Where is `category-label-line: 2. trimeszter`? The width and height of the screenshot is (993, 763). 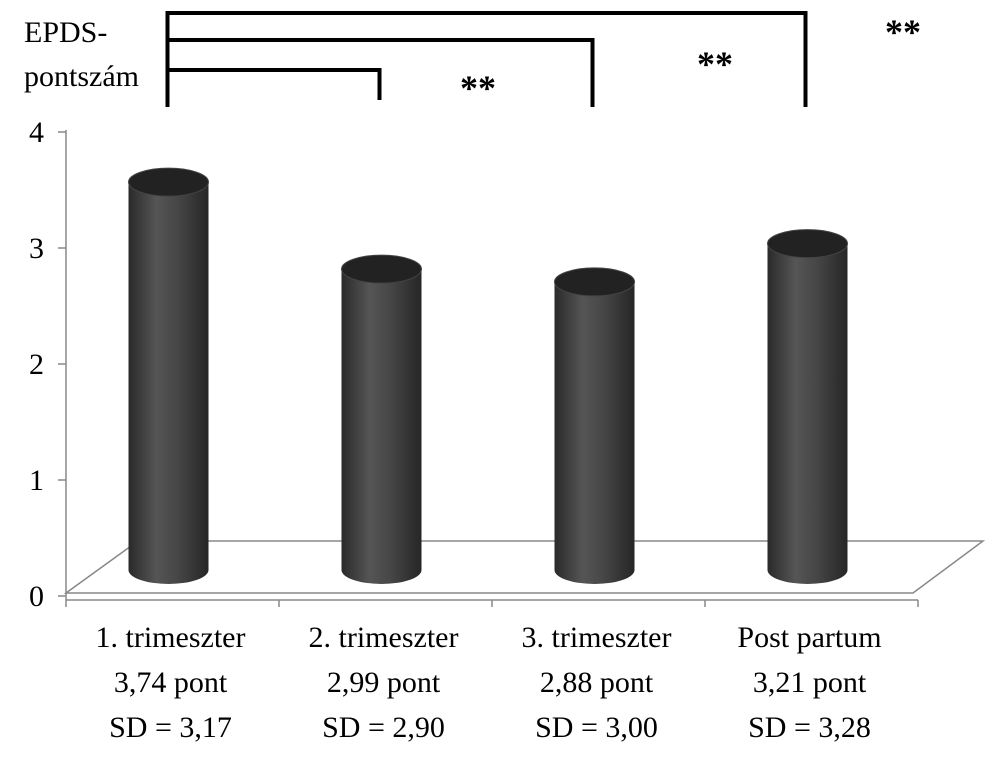
category-label-line: 2. trimeszter is located at coordinates (384, 637).